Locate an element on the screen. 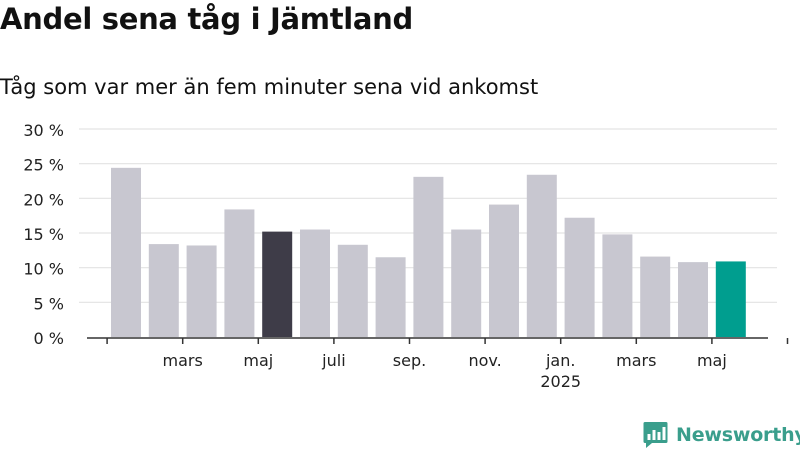 The height and width of the screenshot is (450, 800). y-tick-label: 30 % is located at coordinates (43, 130).